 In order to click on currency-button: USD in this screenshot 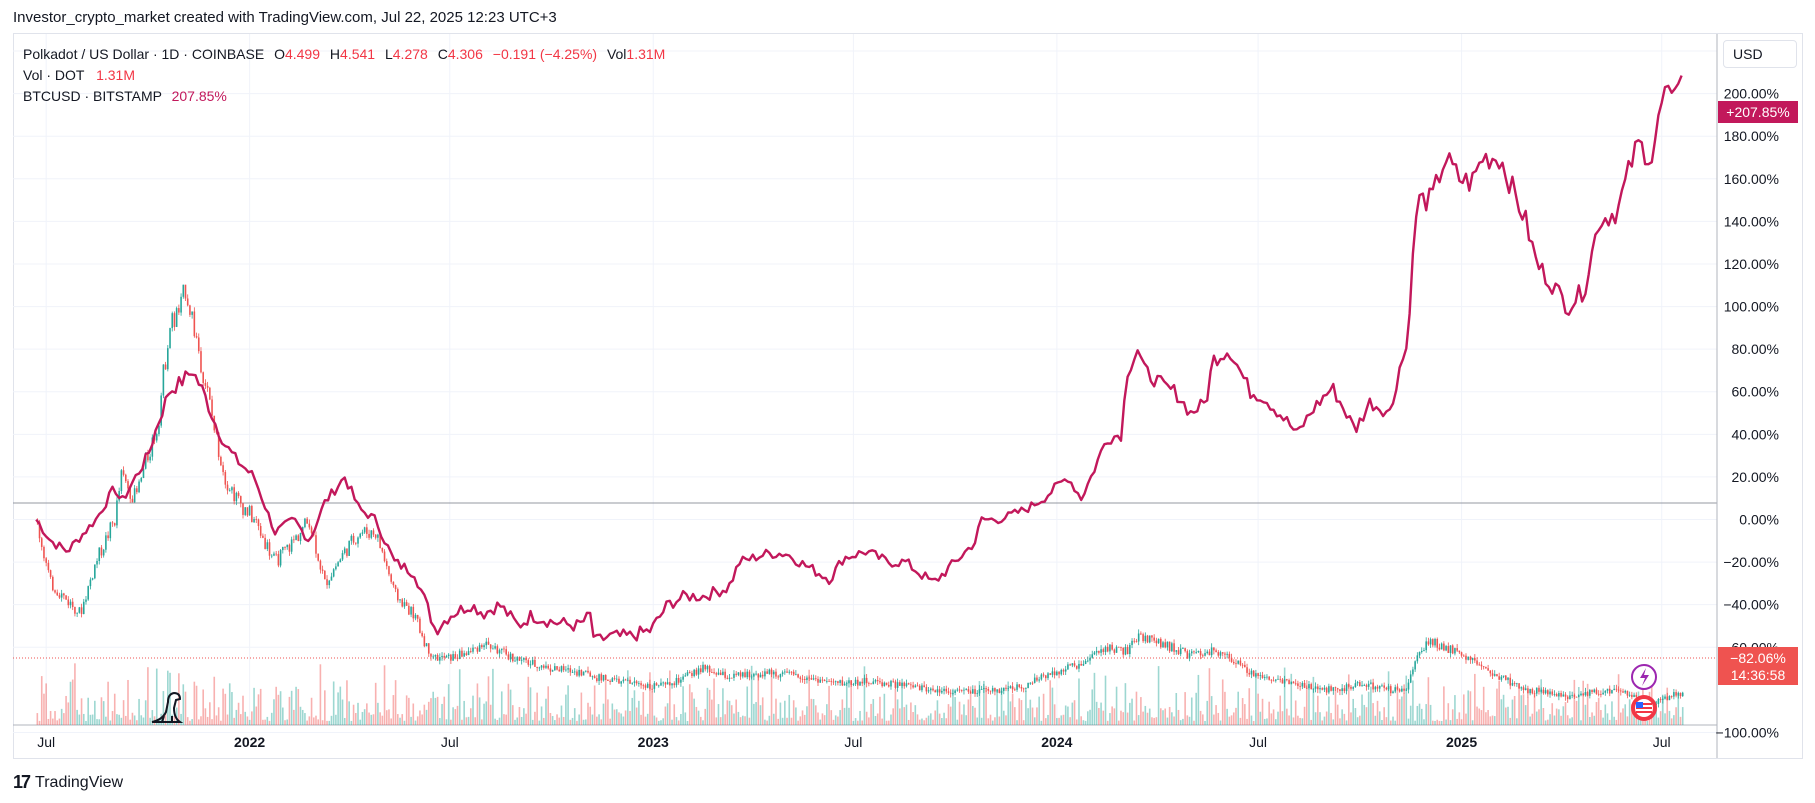, I will do `click(1760, 54)`.